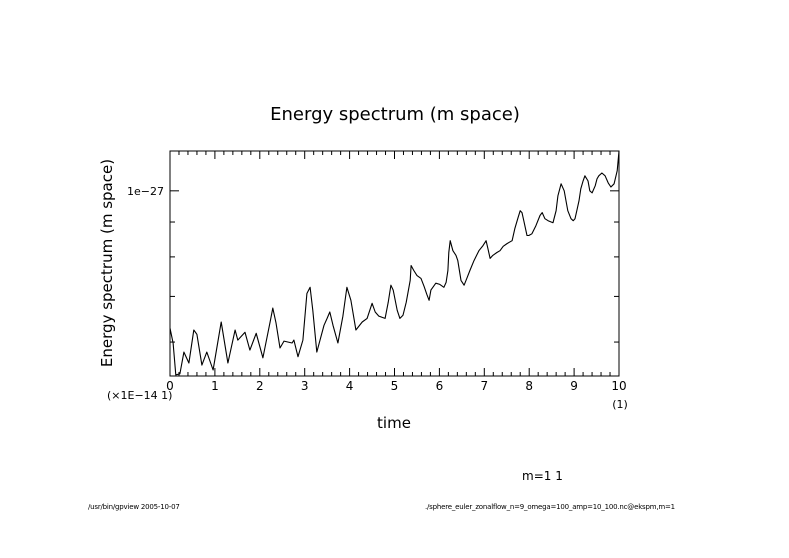 The width and height of the screenshot is (789, 558). What do you see at coordinates (170, 386) in the screenshot?
I see `x-tick-label: 0` at bounding box center [170, 386].